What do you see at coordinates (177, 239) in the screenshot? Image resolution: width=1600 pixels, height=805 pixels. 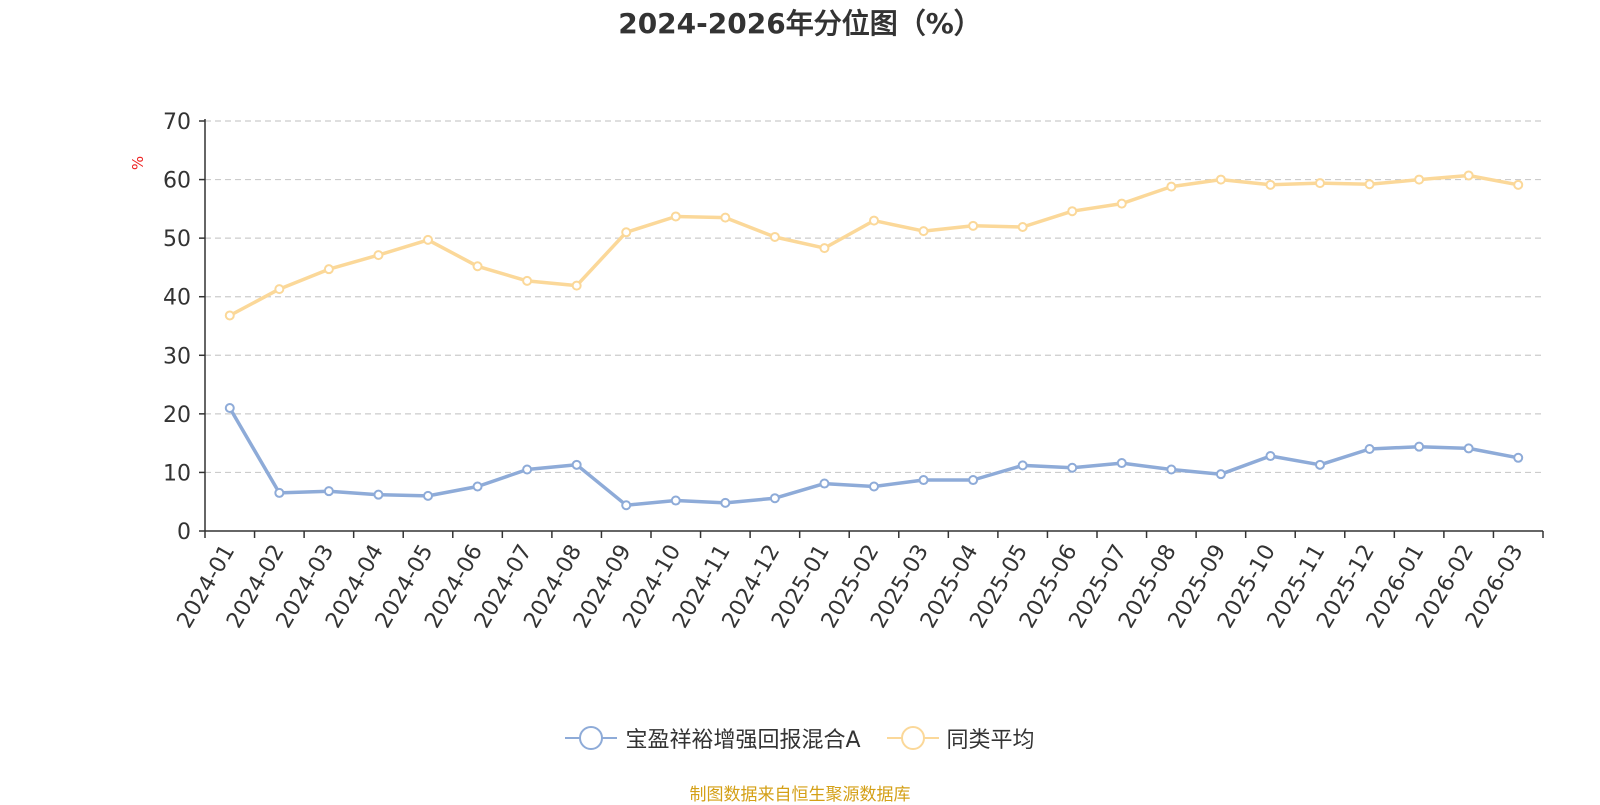 I see `y-tick-label: 50` at bounding box center [177, 239].